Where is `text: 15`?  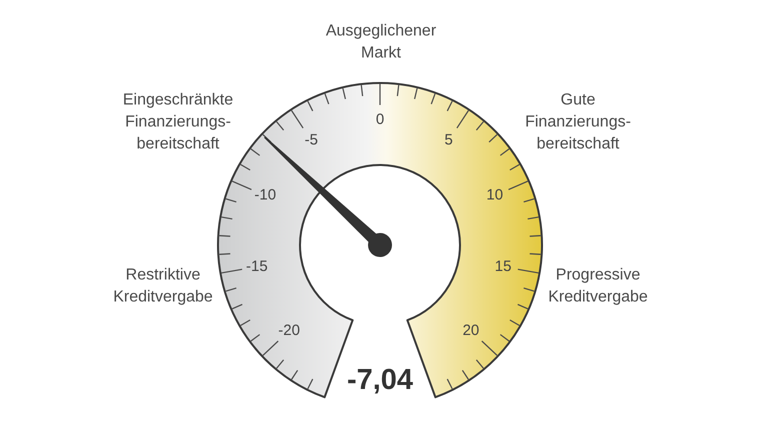 text: 15 is located at coordinates (503, 266).